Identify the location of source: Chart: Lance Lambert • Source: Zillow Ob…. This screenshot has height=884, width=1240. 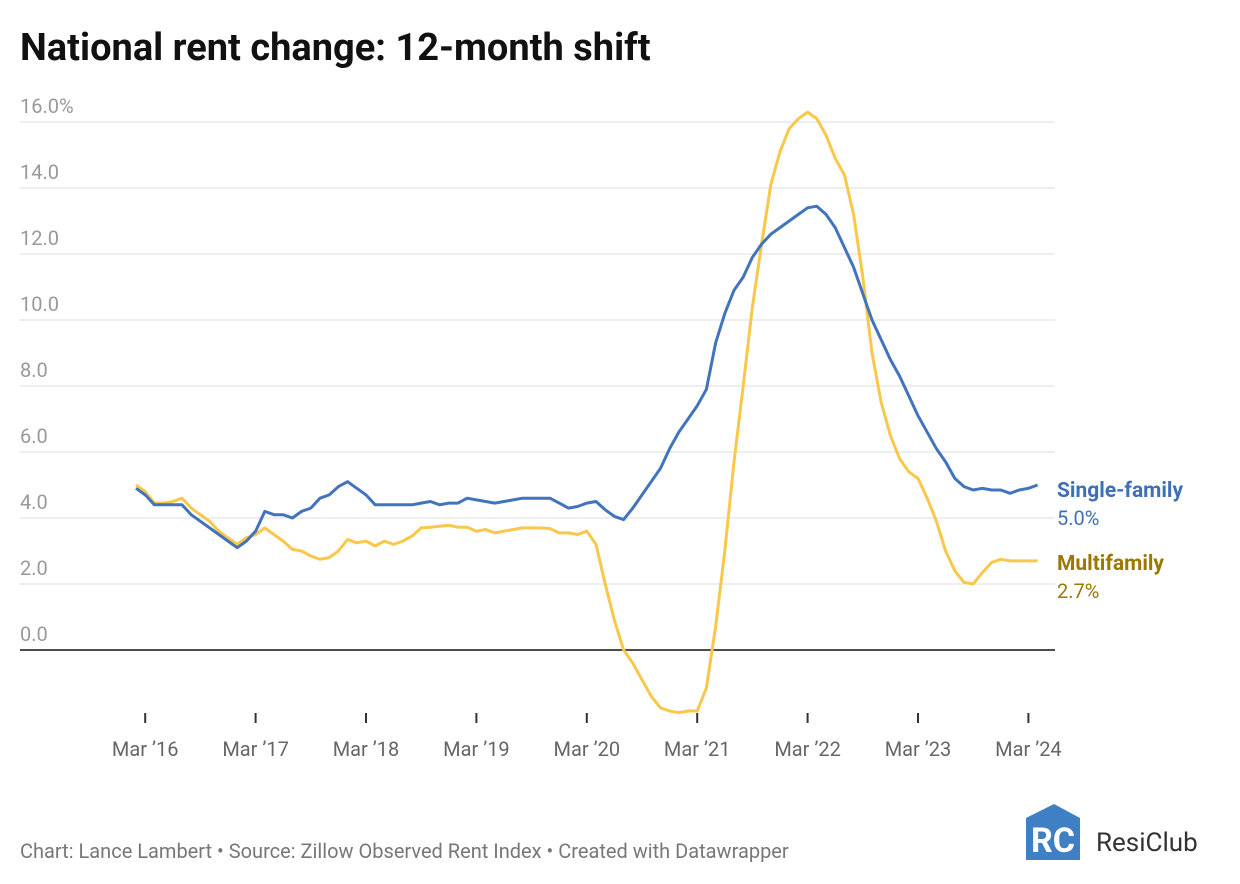
(404, 851).